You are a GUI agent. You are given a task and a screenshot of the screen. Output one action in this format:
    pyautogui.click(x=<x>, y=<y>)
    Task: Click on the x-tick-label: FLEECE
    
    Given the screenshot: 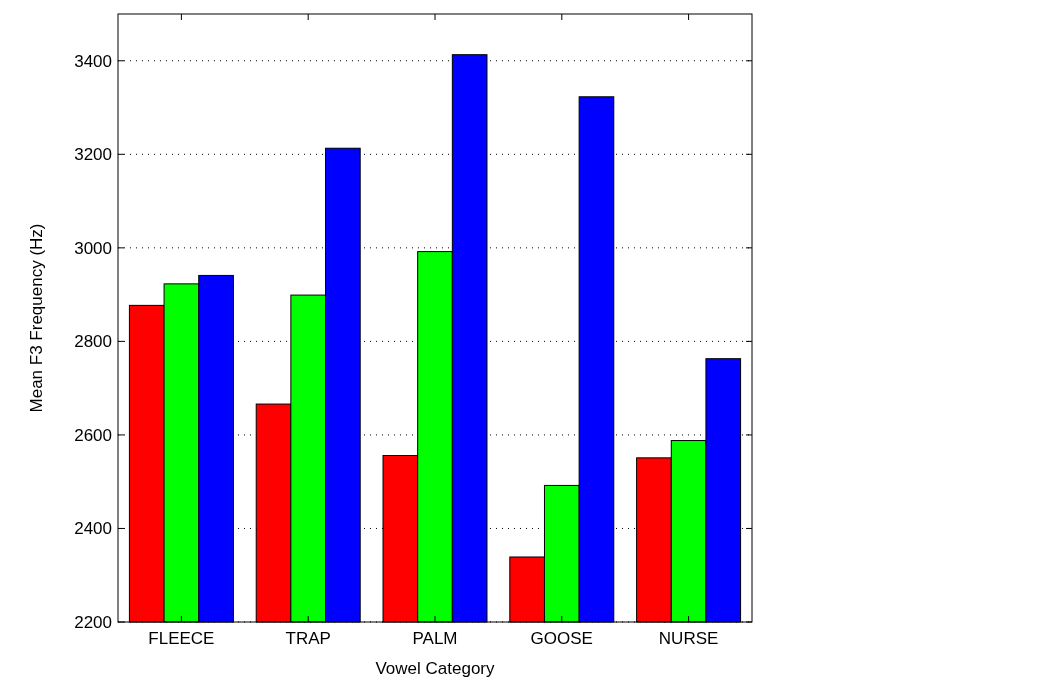 What is the action you would take?
    pyautogui.click(x=181, y=638)
    